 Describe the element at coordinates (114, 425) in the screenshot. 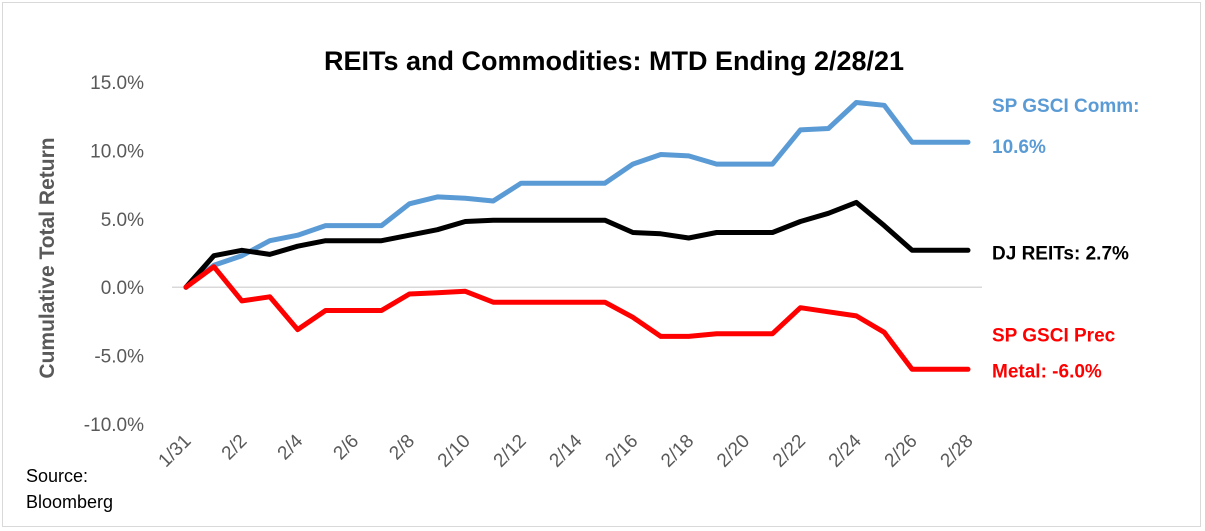

I see `y-tick-label: -10.0%` at that location.